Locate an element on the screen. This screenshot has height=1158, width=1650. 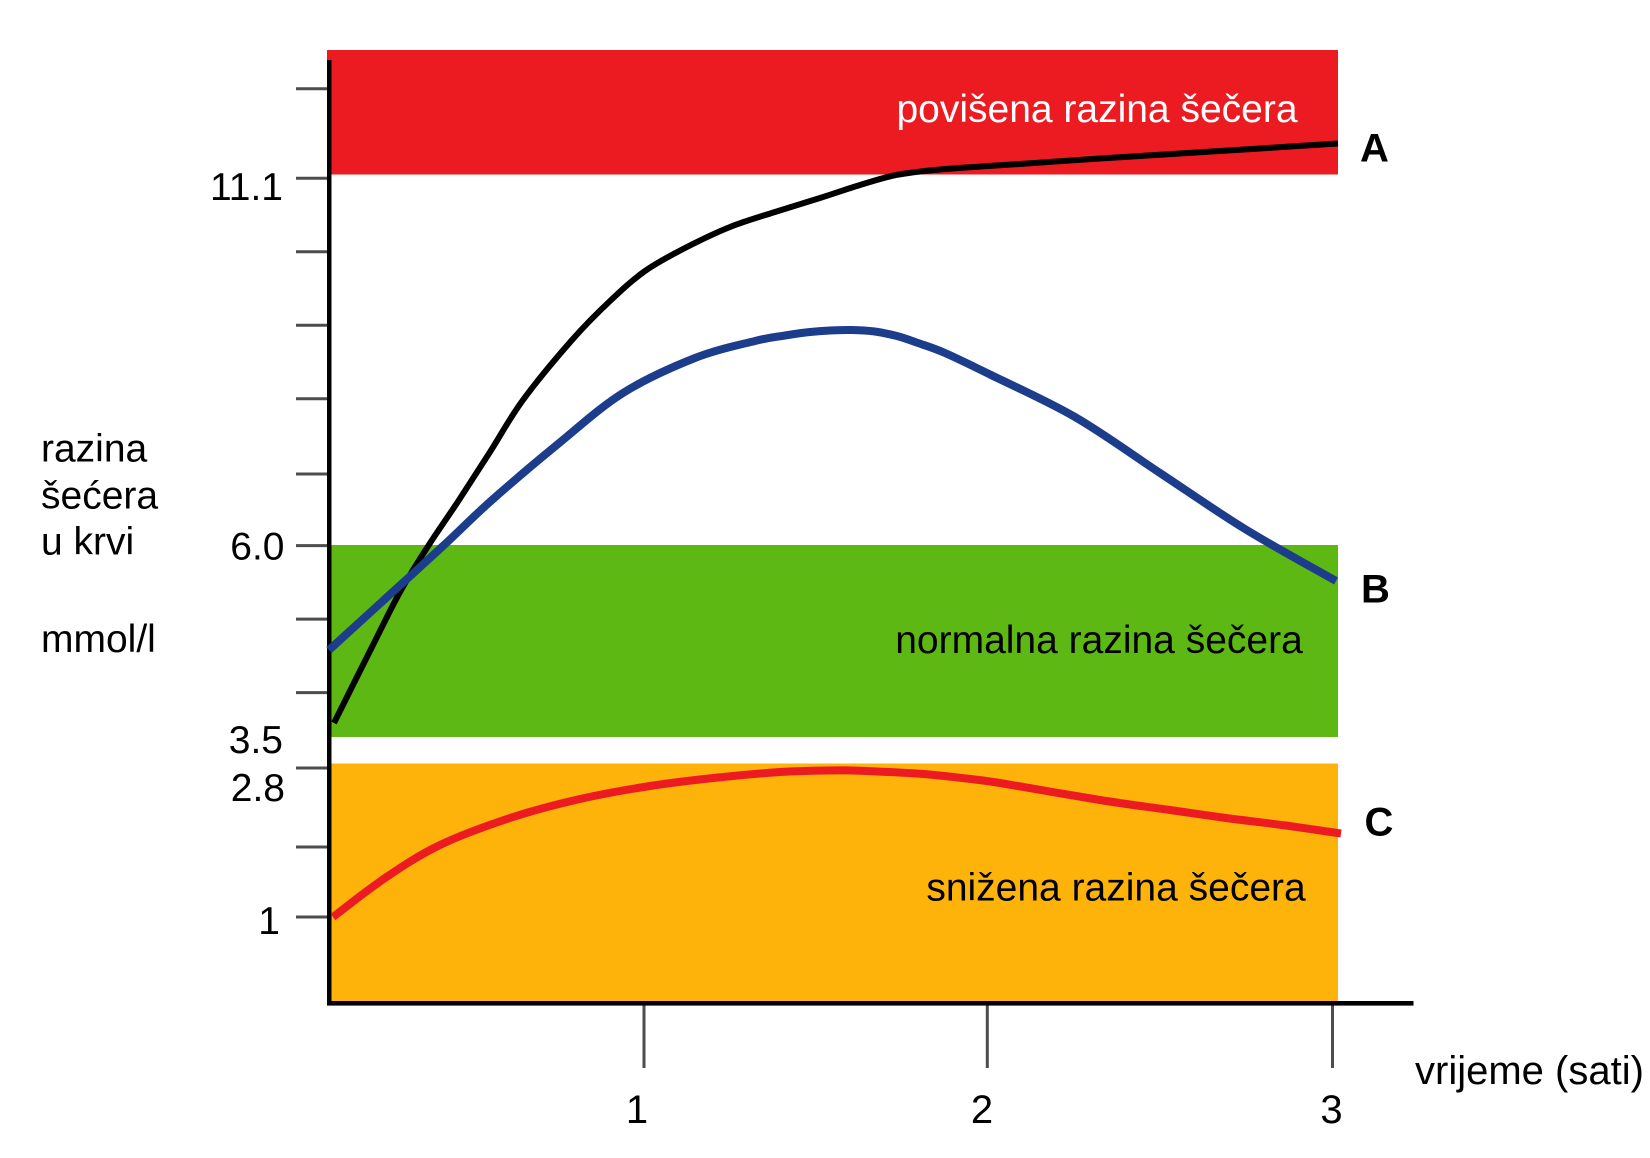
svg-text: povišena razina šečera is located at coordinates (1096, 109).